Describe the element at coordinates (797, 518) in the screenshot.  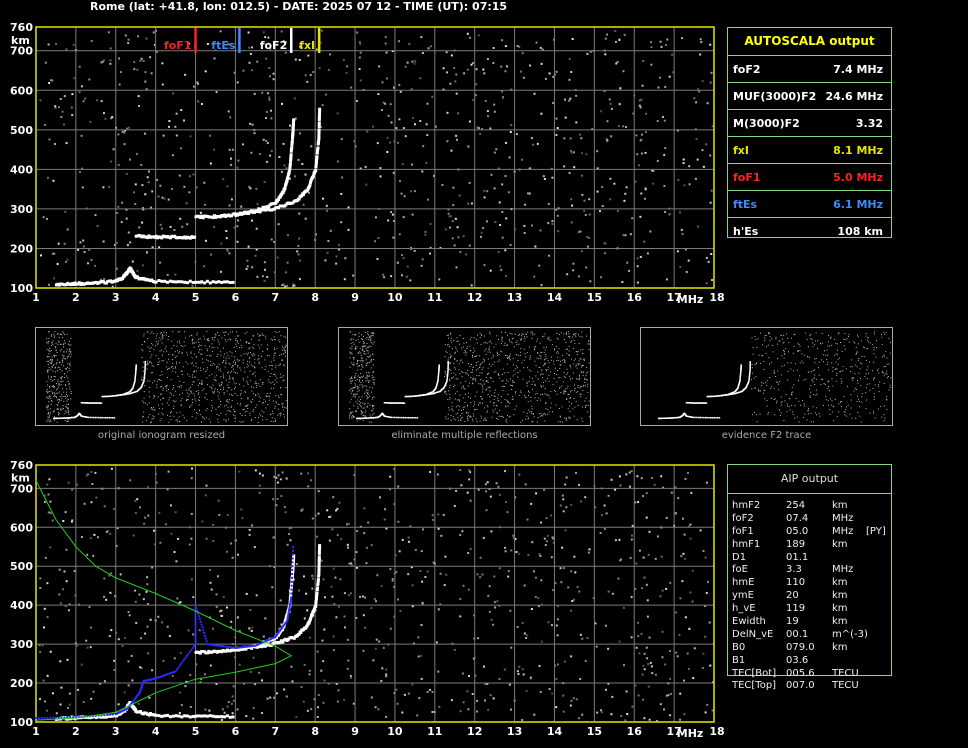
I see `aip-value: 07.4` at that location.